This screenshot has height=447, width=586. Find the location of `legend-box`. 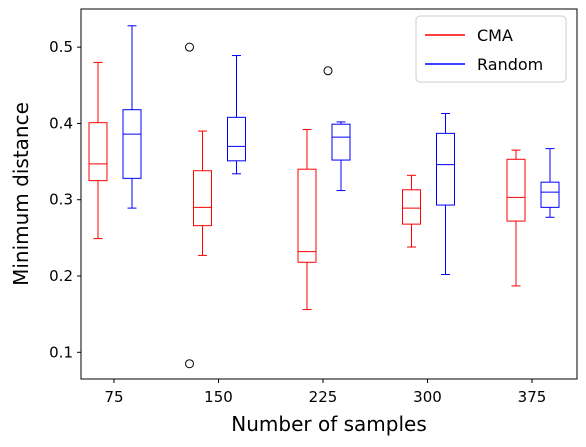

legend-box is located at coordinates (491, 49).